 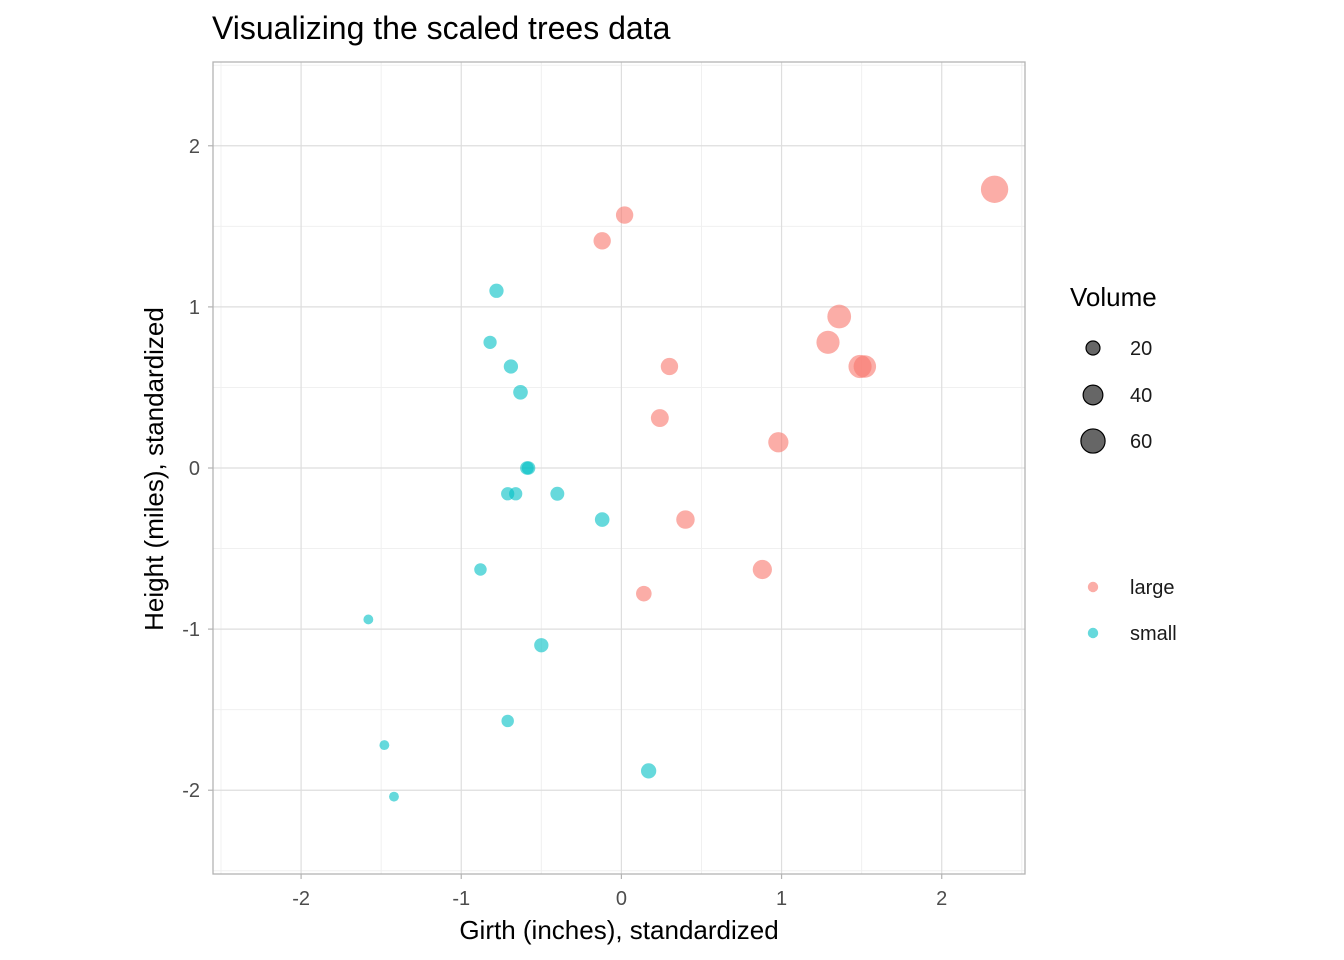 What do you see at coordinates (191, 630) in the screenshot?
I see `y-tick-label: -1` at bounding box center [191, 630].